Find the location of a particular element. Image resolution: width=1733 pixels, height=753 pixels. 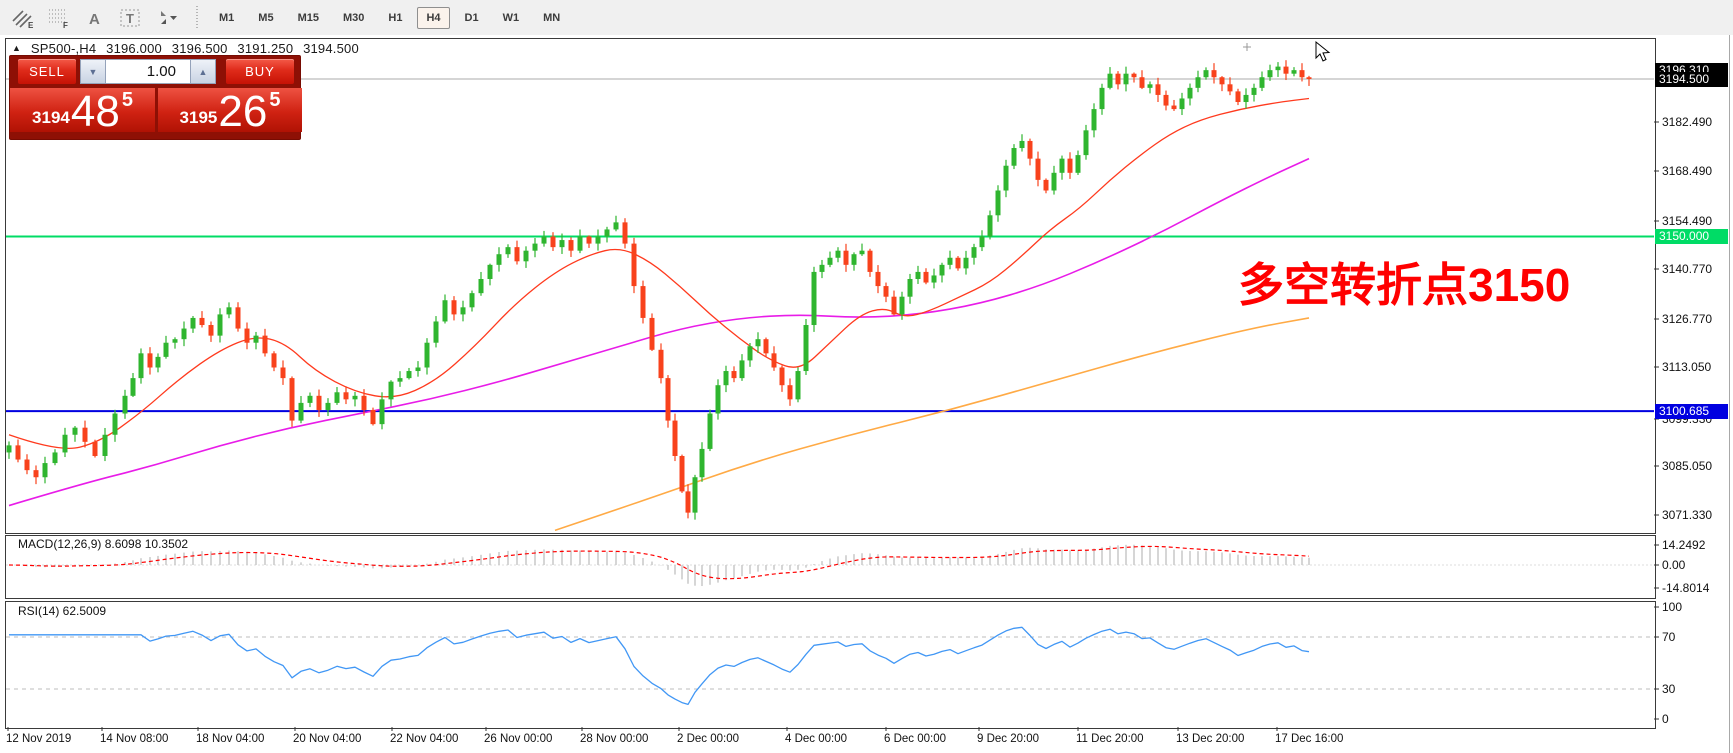

volume-input is located at coordinates (148, 71).